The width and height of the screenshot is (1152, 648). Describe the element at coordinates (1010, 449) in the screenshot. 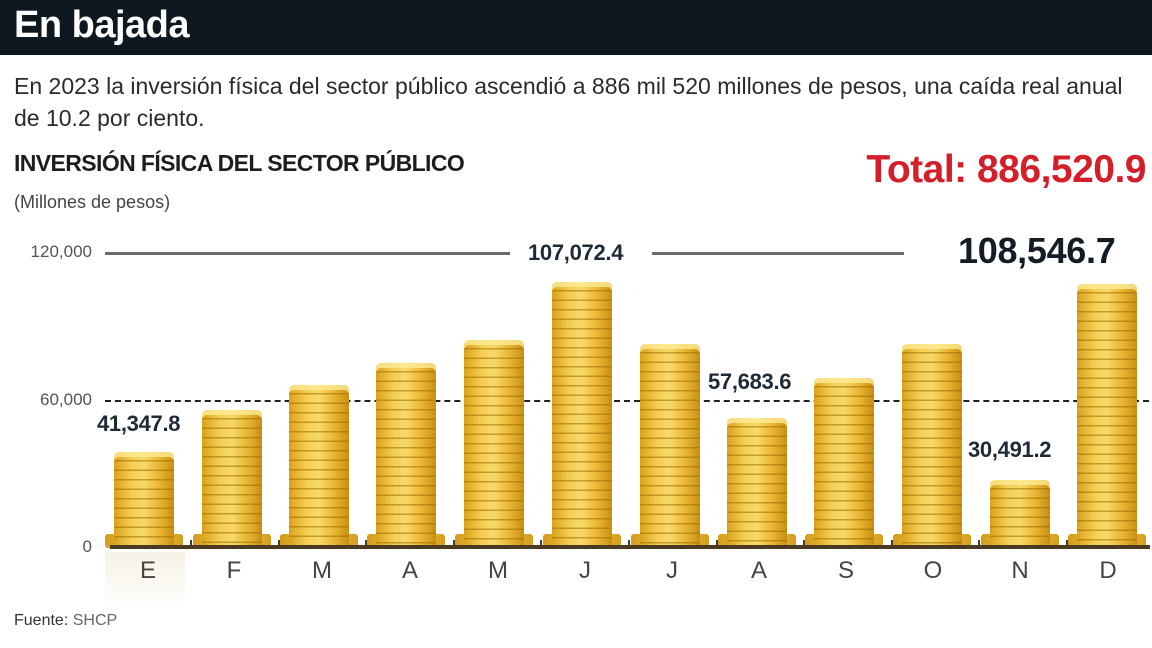

I see `annotation-nov: 30,491.2` at that location.